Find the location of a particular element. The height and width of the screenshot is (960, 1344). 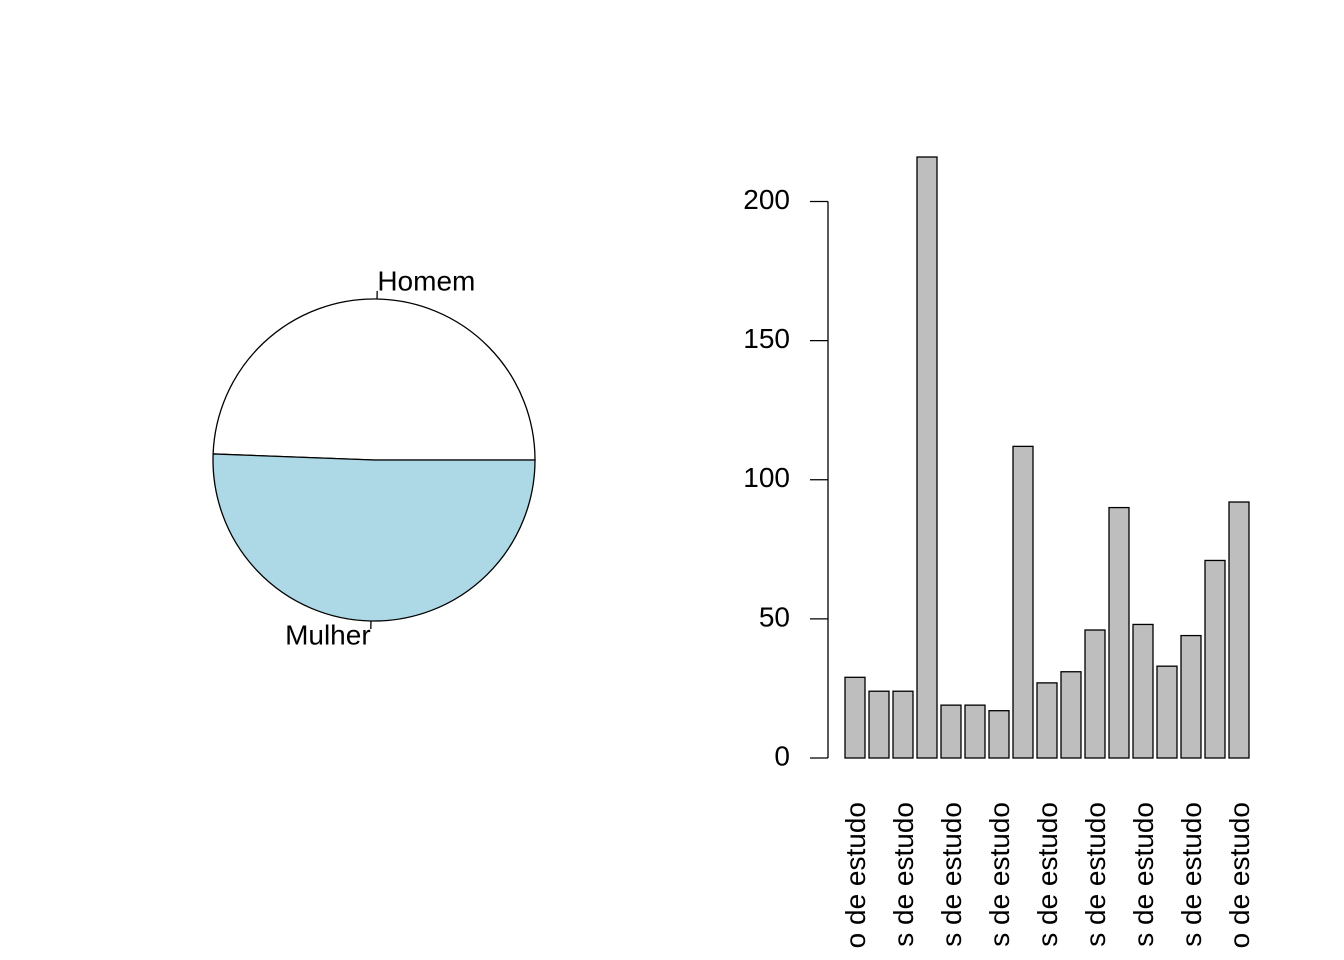

pie-slice-mulher is located at coordinates (374, 537).